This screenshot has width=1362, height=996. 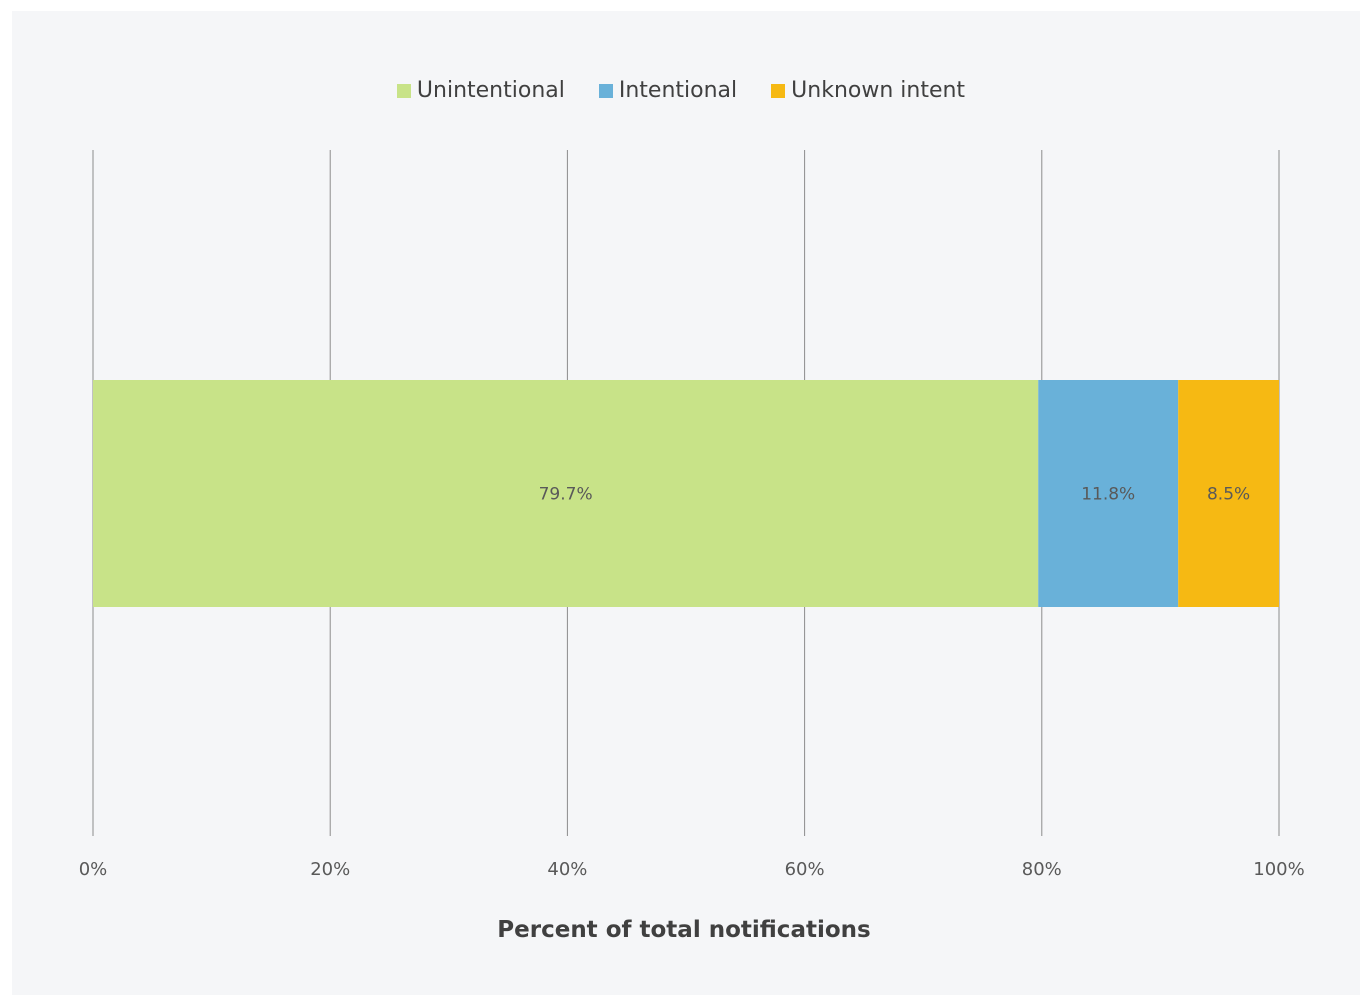 I want to click on legend-swatch-unknown-intent, so click(x=778, y=90).